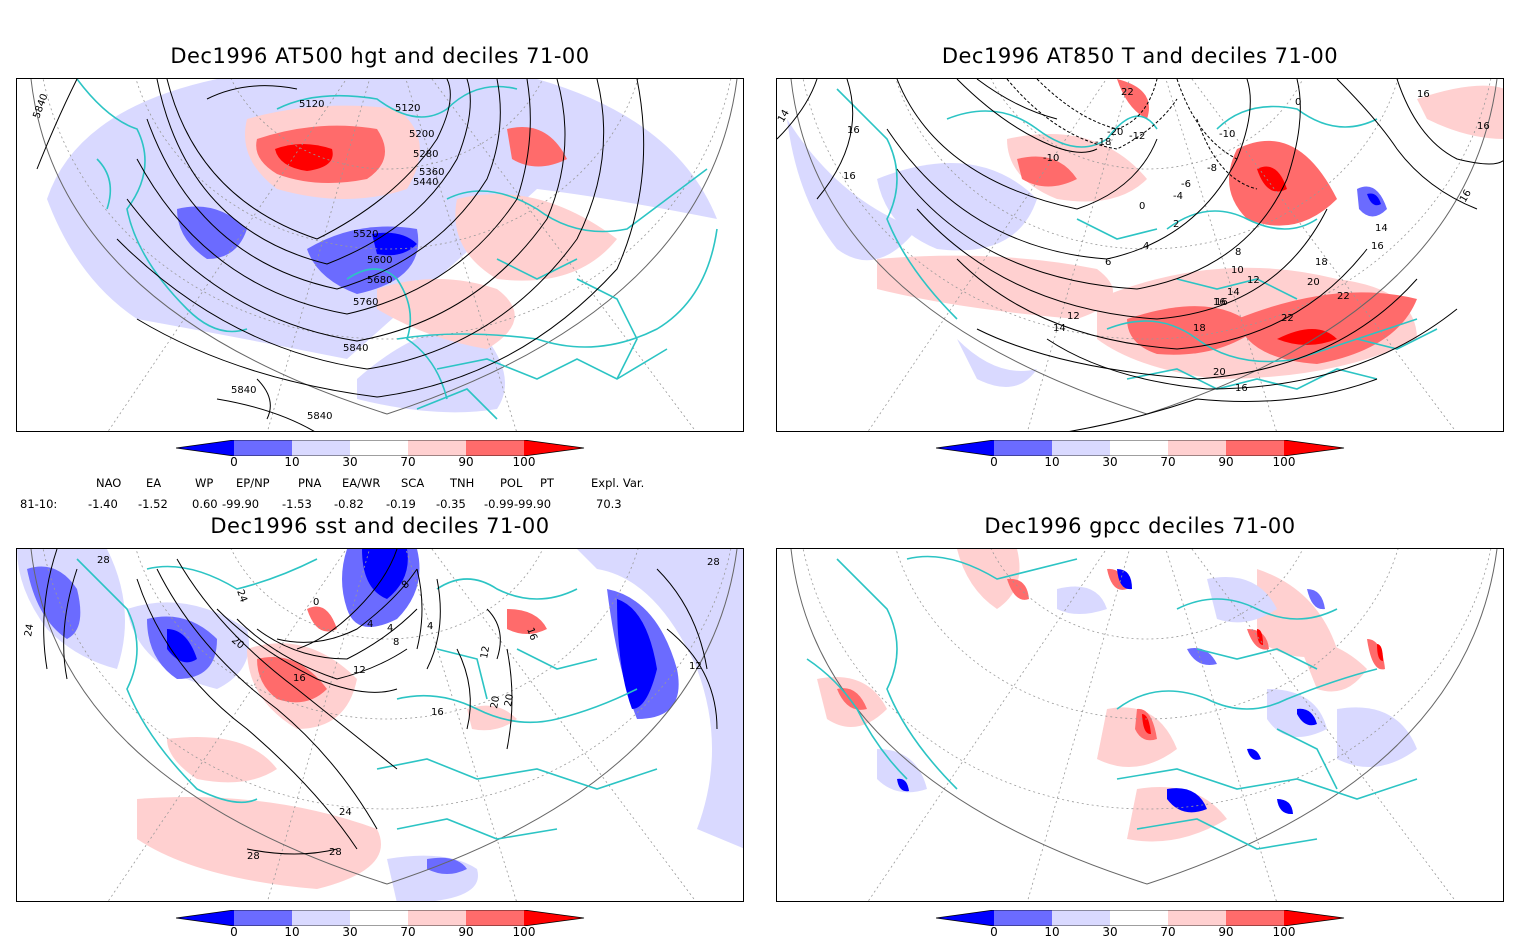  What do you see at coordinates (365, 302) in the screenshot?
I see `contour-label: 5760` at bounding box center [365, 302].